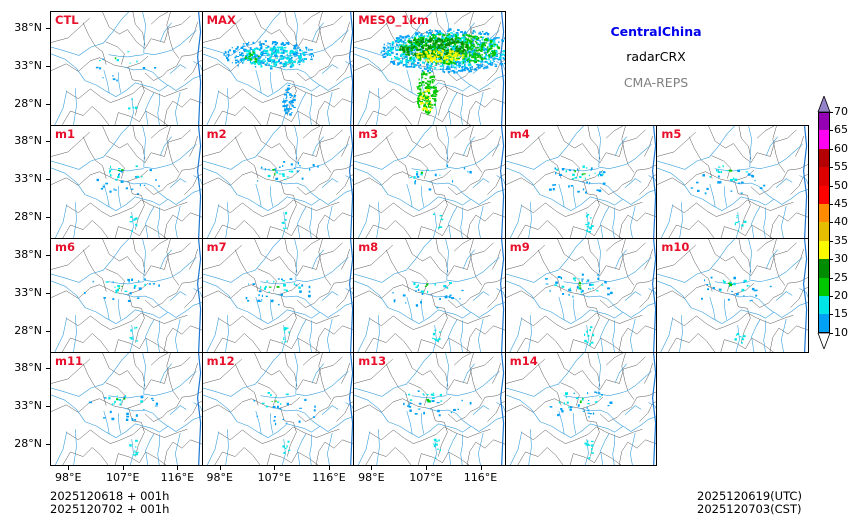 The width and height of the screenshot is (860, 528). Describe the element at coordinates (824, 340) in the screenshot. I see `colorbar-extend-min` at that location.